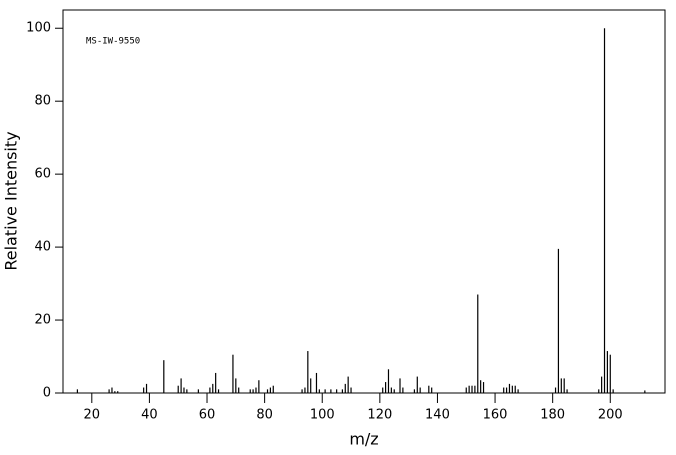 The image size is (676, 455). Describe the element at coordinates (42, 174) in the screenshot. I see `y-tick-label: 60` at that location.